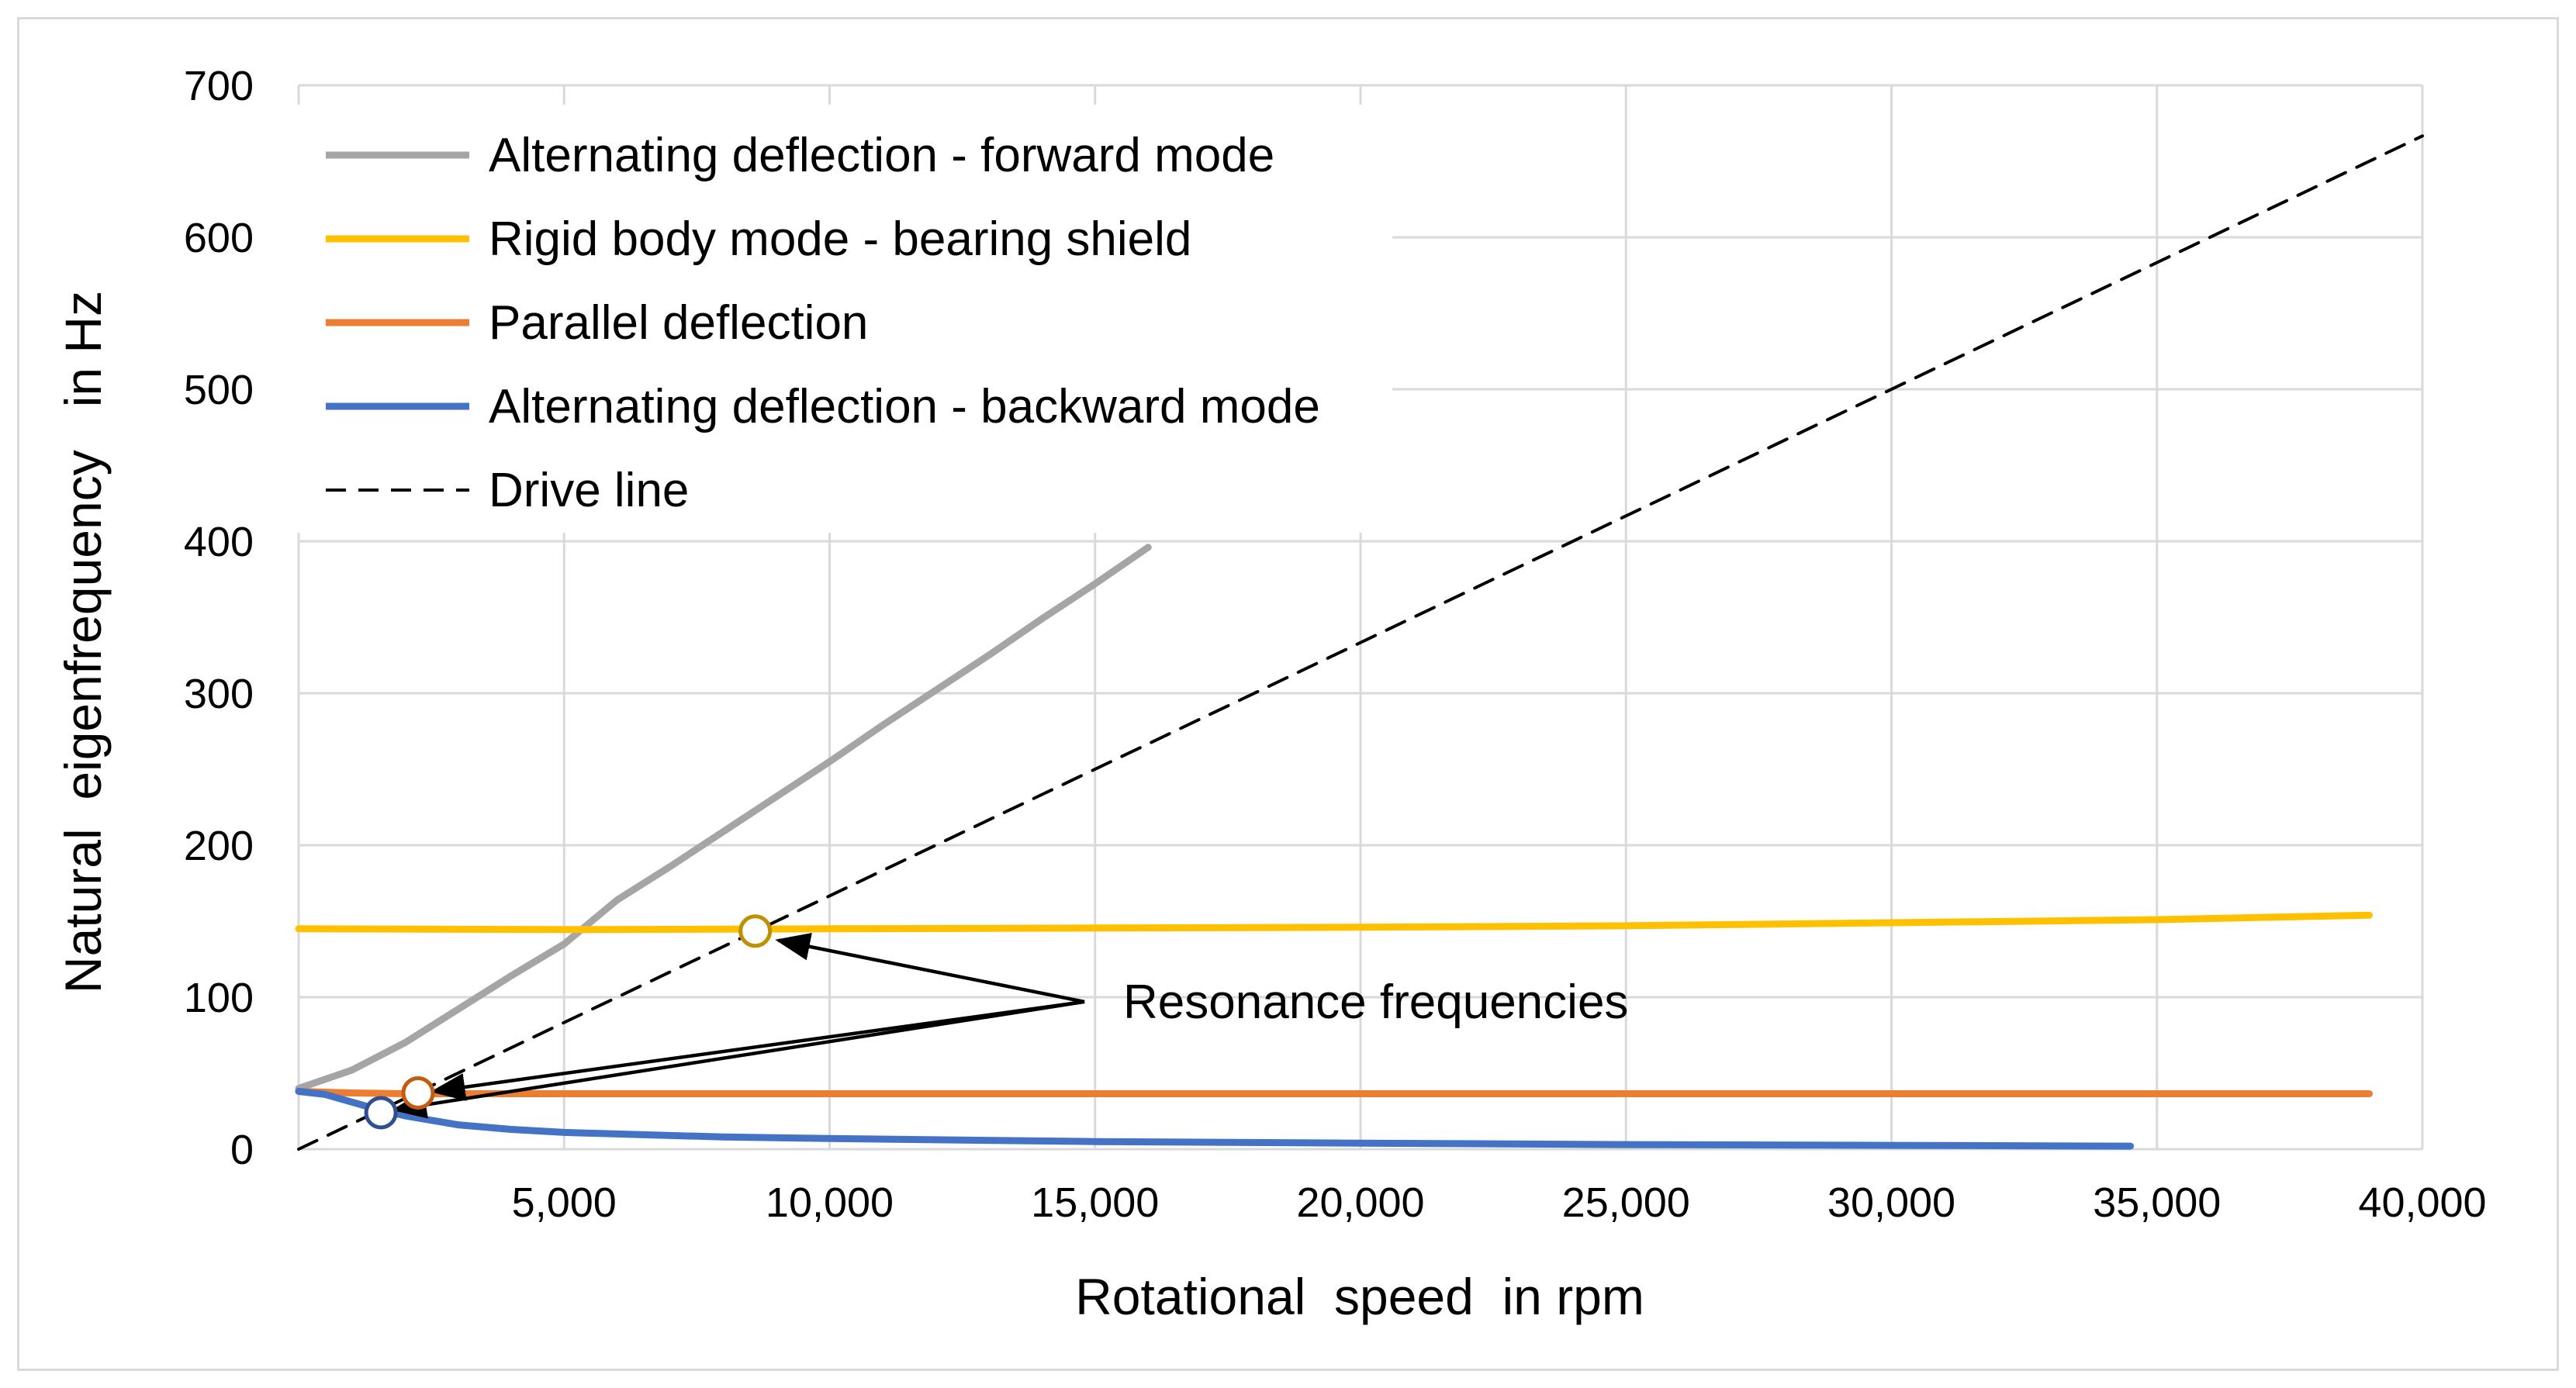  What do you see at coordinates (1214, 1119) in the screenshot?
I see `series-line-alternating-deflection-backward-mode` at bounding box center [1214, 1119].